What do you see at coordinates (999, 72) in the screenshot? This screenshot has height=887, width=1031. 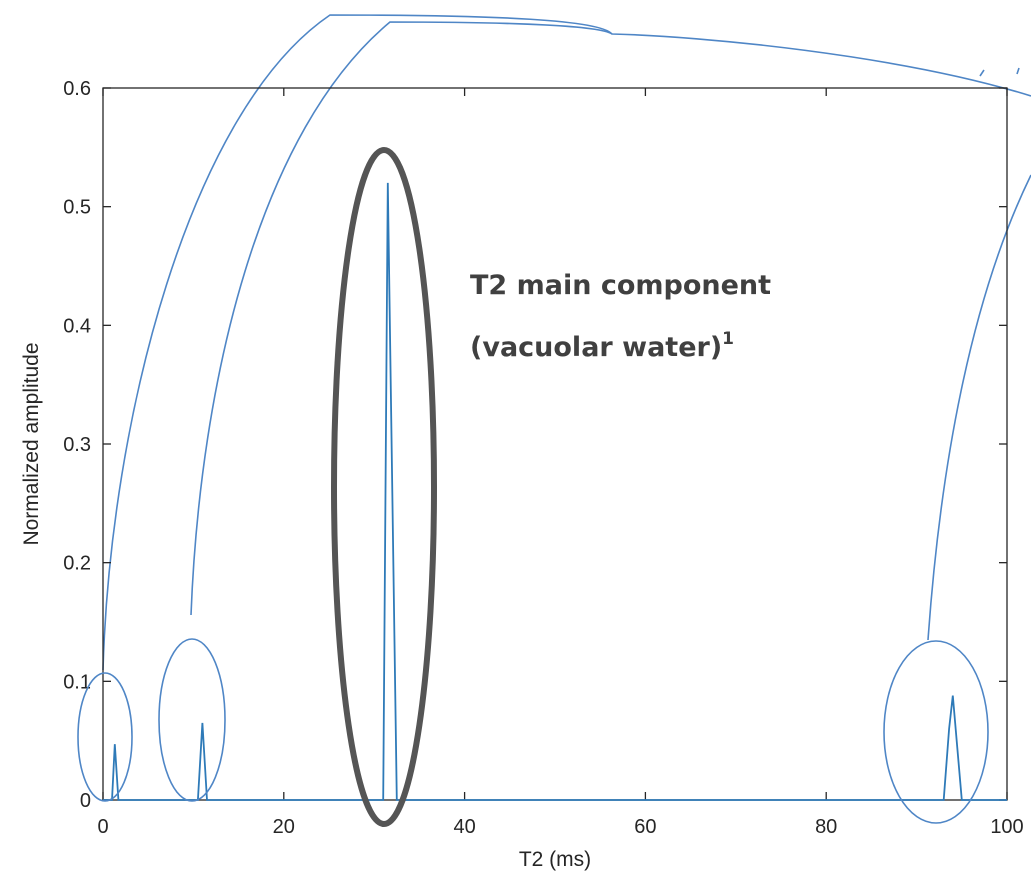 I see `connector-stub-top-right` at bounding box center [999, 72].